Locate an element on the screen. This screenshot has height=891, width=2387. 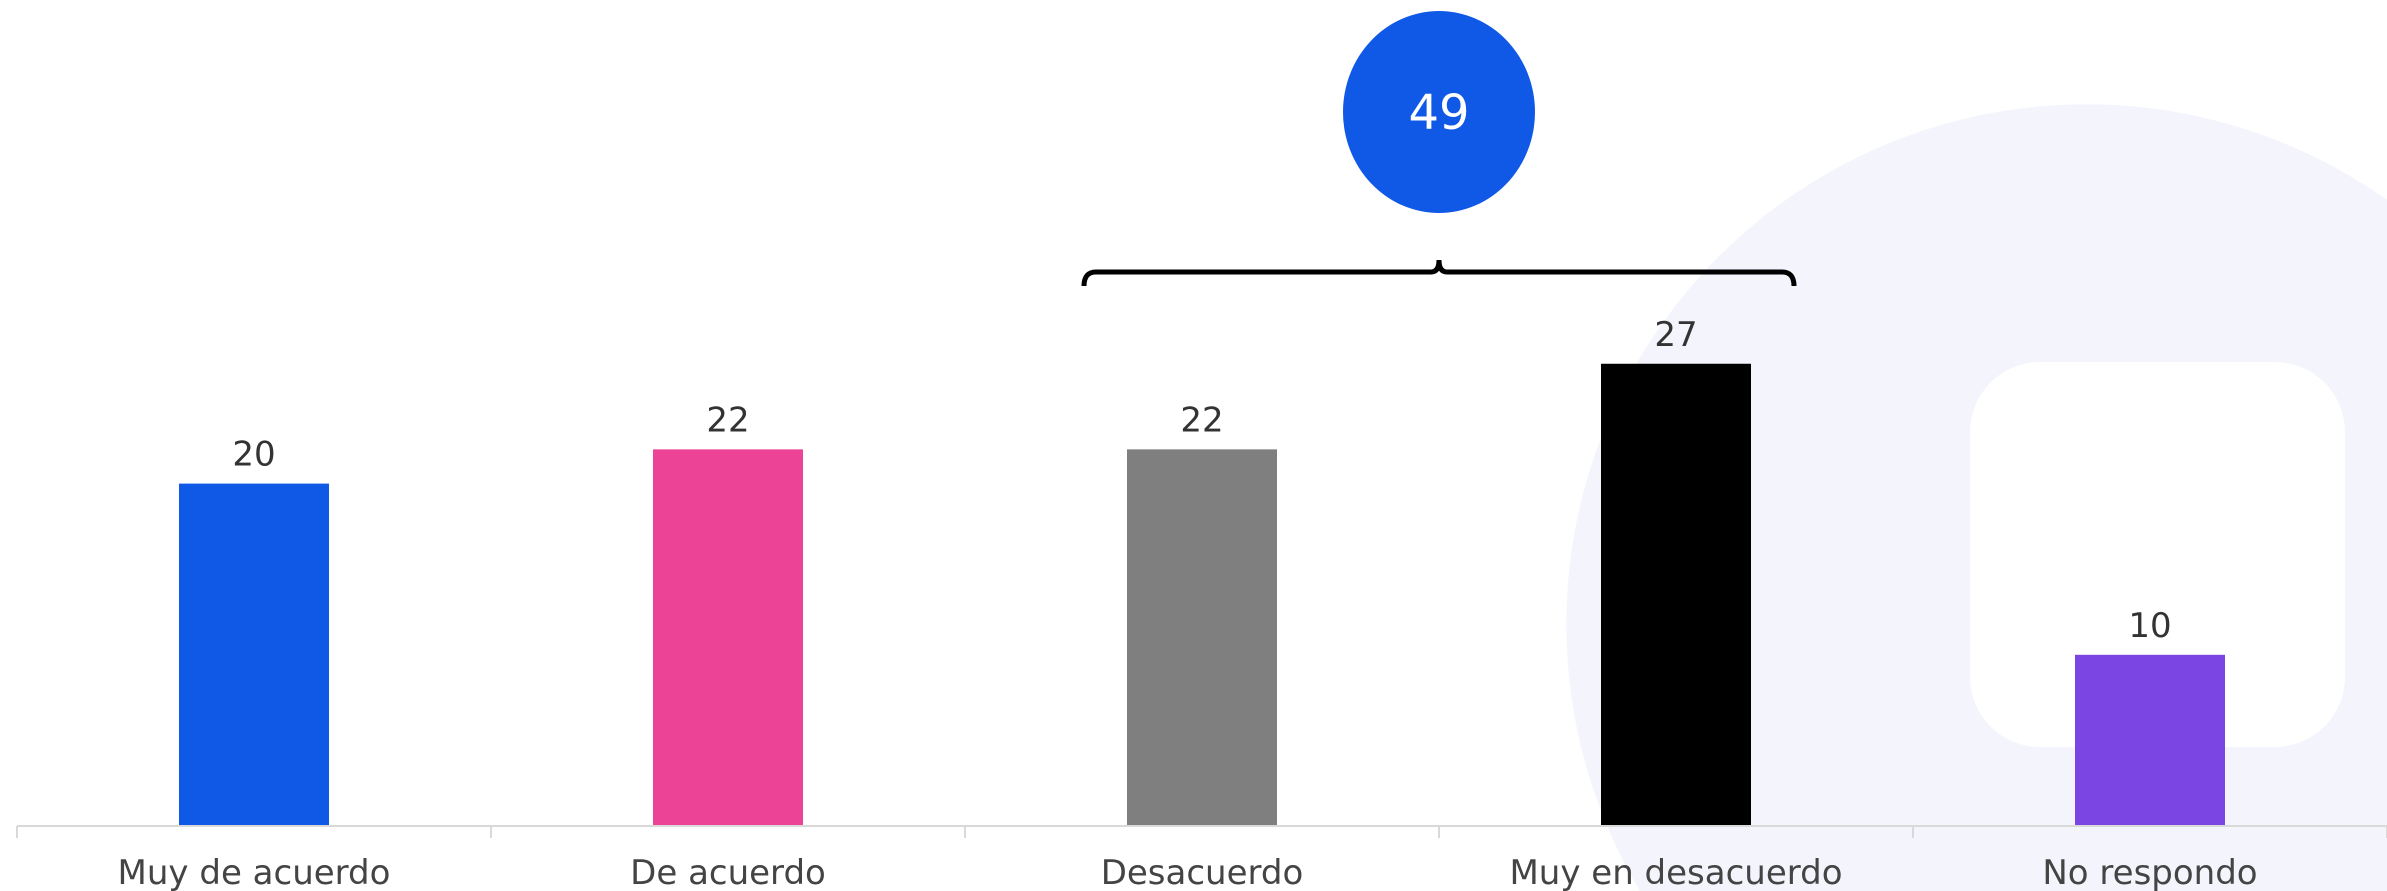
category-label: Desacuerdo is located at coordinates (1202, 872).